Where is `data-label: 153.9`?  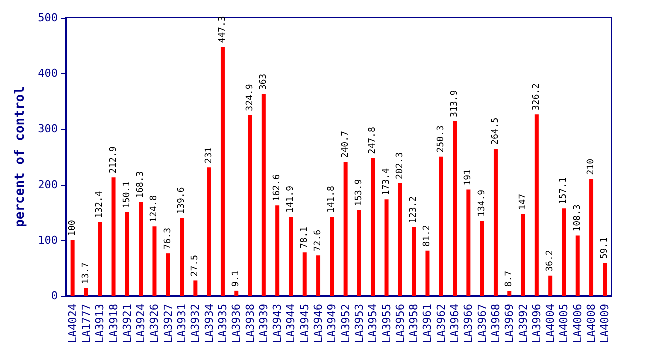 data-label: 153.9 is located at coordinates (359, 192).